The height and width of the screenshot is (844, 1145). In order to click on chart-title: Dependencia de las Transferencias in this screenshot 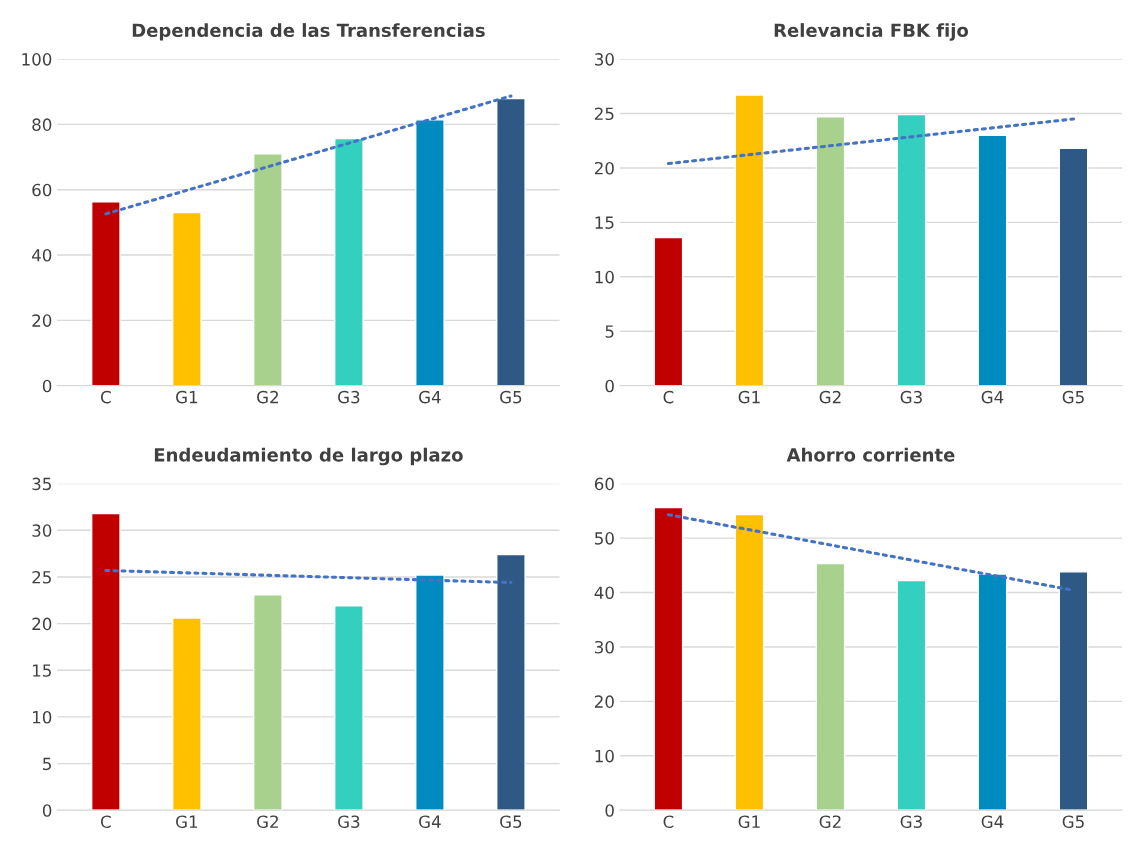, I will do `click(308, 32)`.